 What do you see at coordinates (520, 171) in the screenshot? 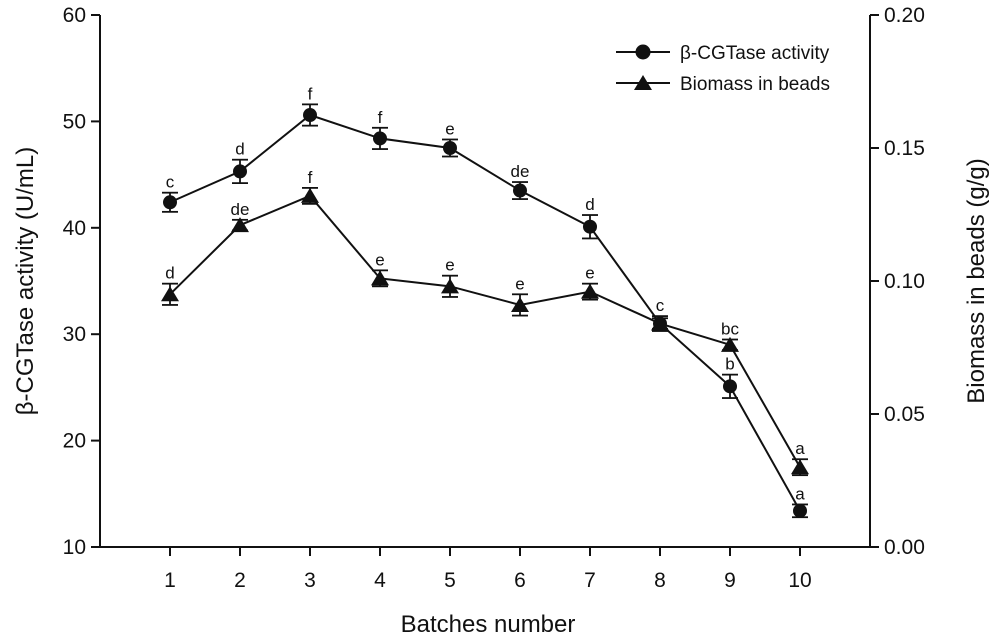
I see `significance-label-activity: de` at bounding box center [520, 171].